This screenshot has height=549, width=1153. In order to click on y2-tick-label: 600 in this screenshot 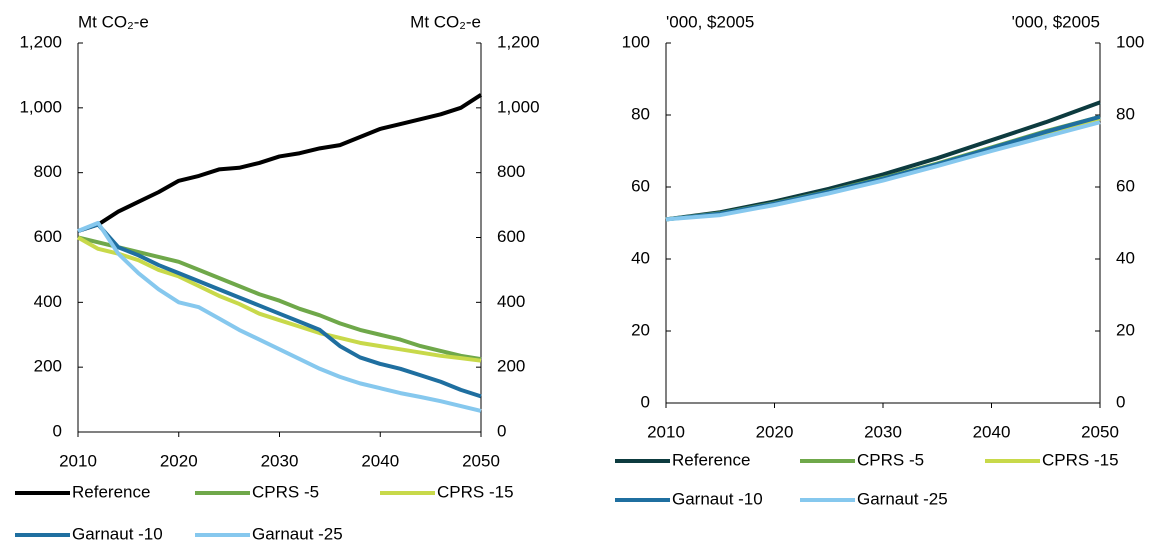, I will do `click(511, 236)`.